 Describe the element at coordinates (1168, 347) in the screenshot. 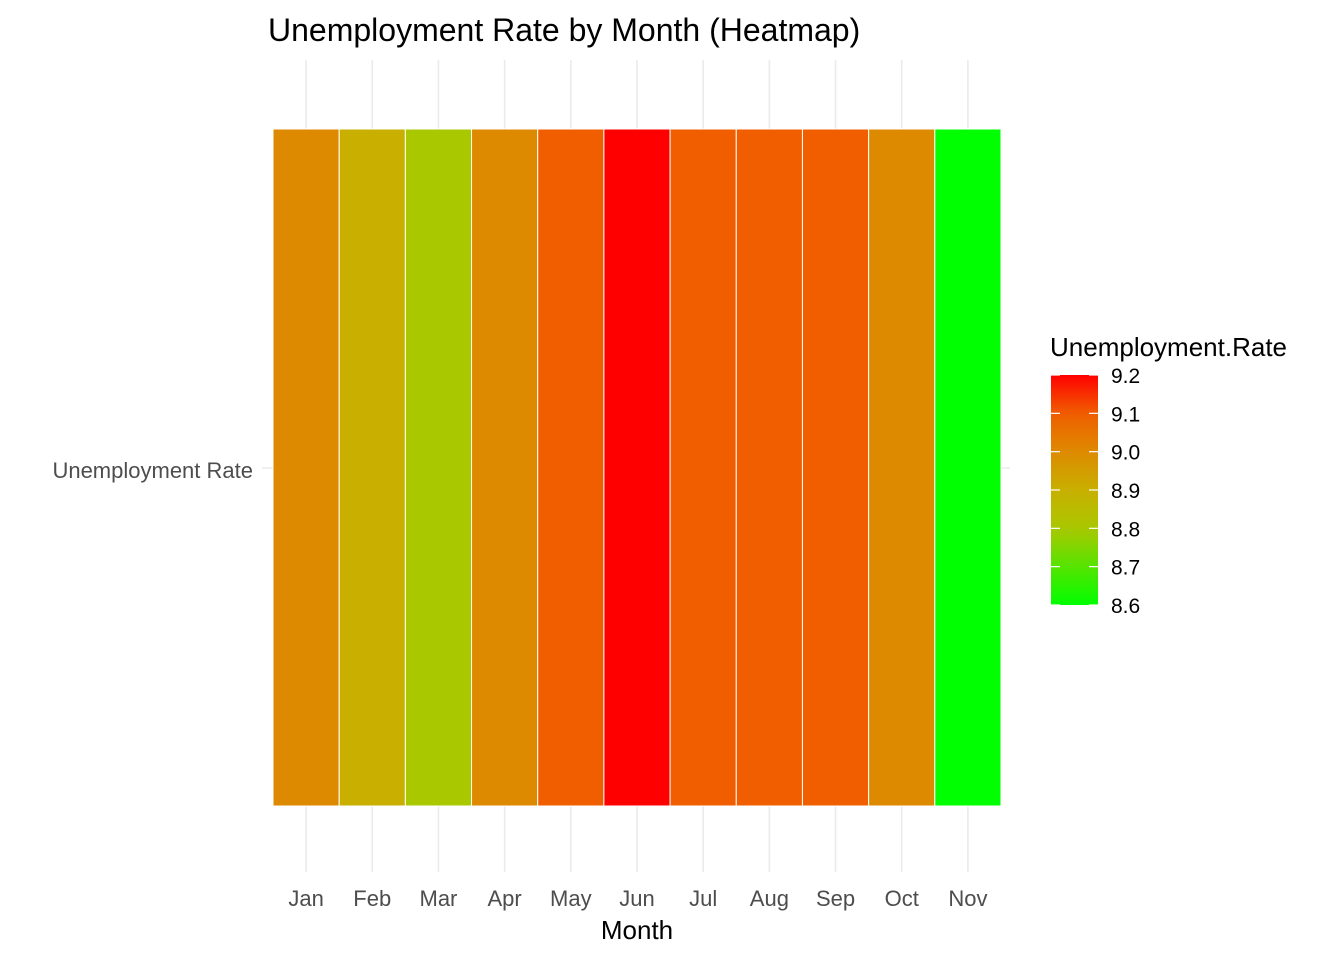

I see `legend-title: Unemployment.Rate` at that location.